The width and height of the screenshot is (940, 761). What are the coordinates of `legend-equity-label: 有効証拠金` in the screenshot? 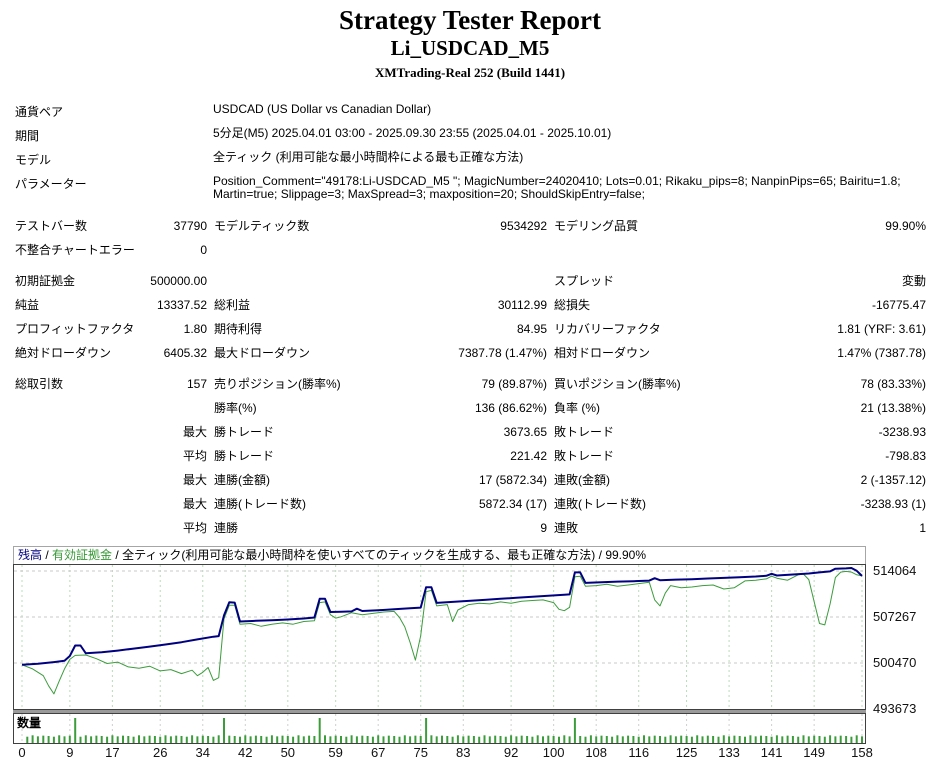 It's located at (82, 555).